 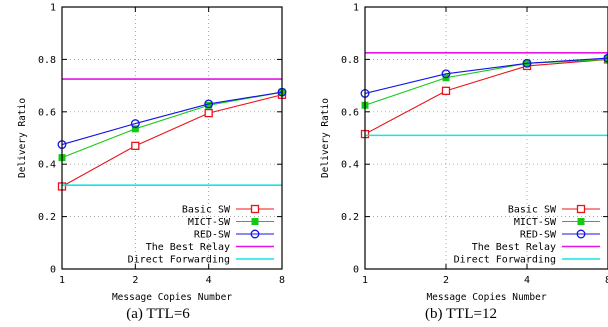 I want to click on series-red-sw, so click(x=484, y=75).